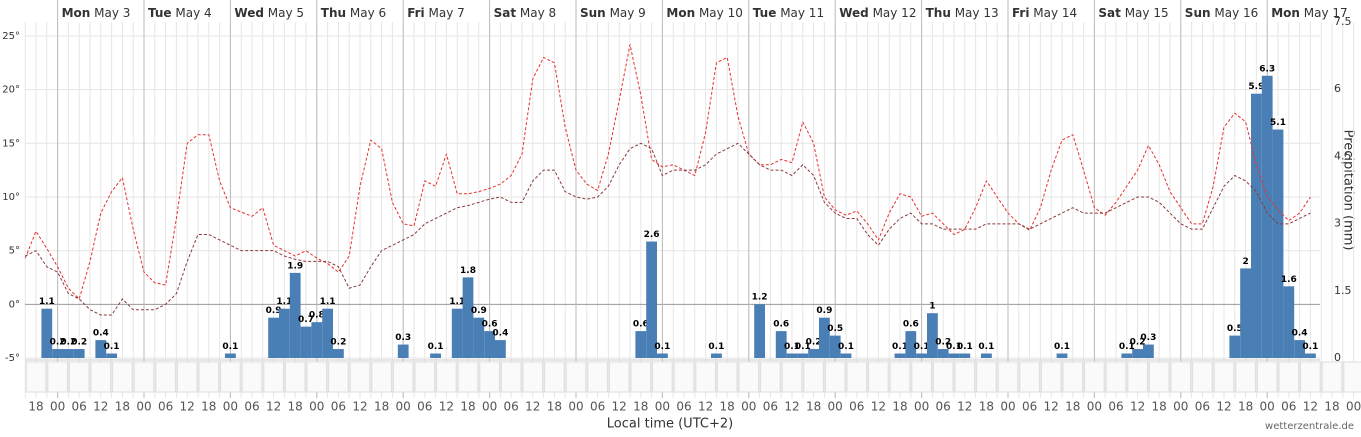 The width and height of the screenshot is (1361, 437). I want to click on day-label: Sun May 16, so click(1221, 13).